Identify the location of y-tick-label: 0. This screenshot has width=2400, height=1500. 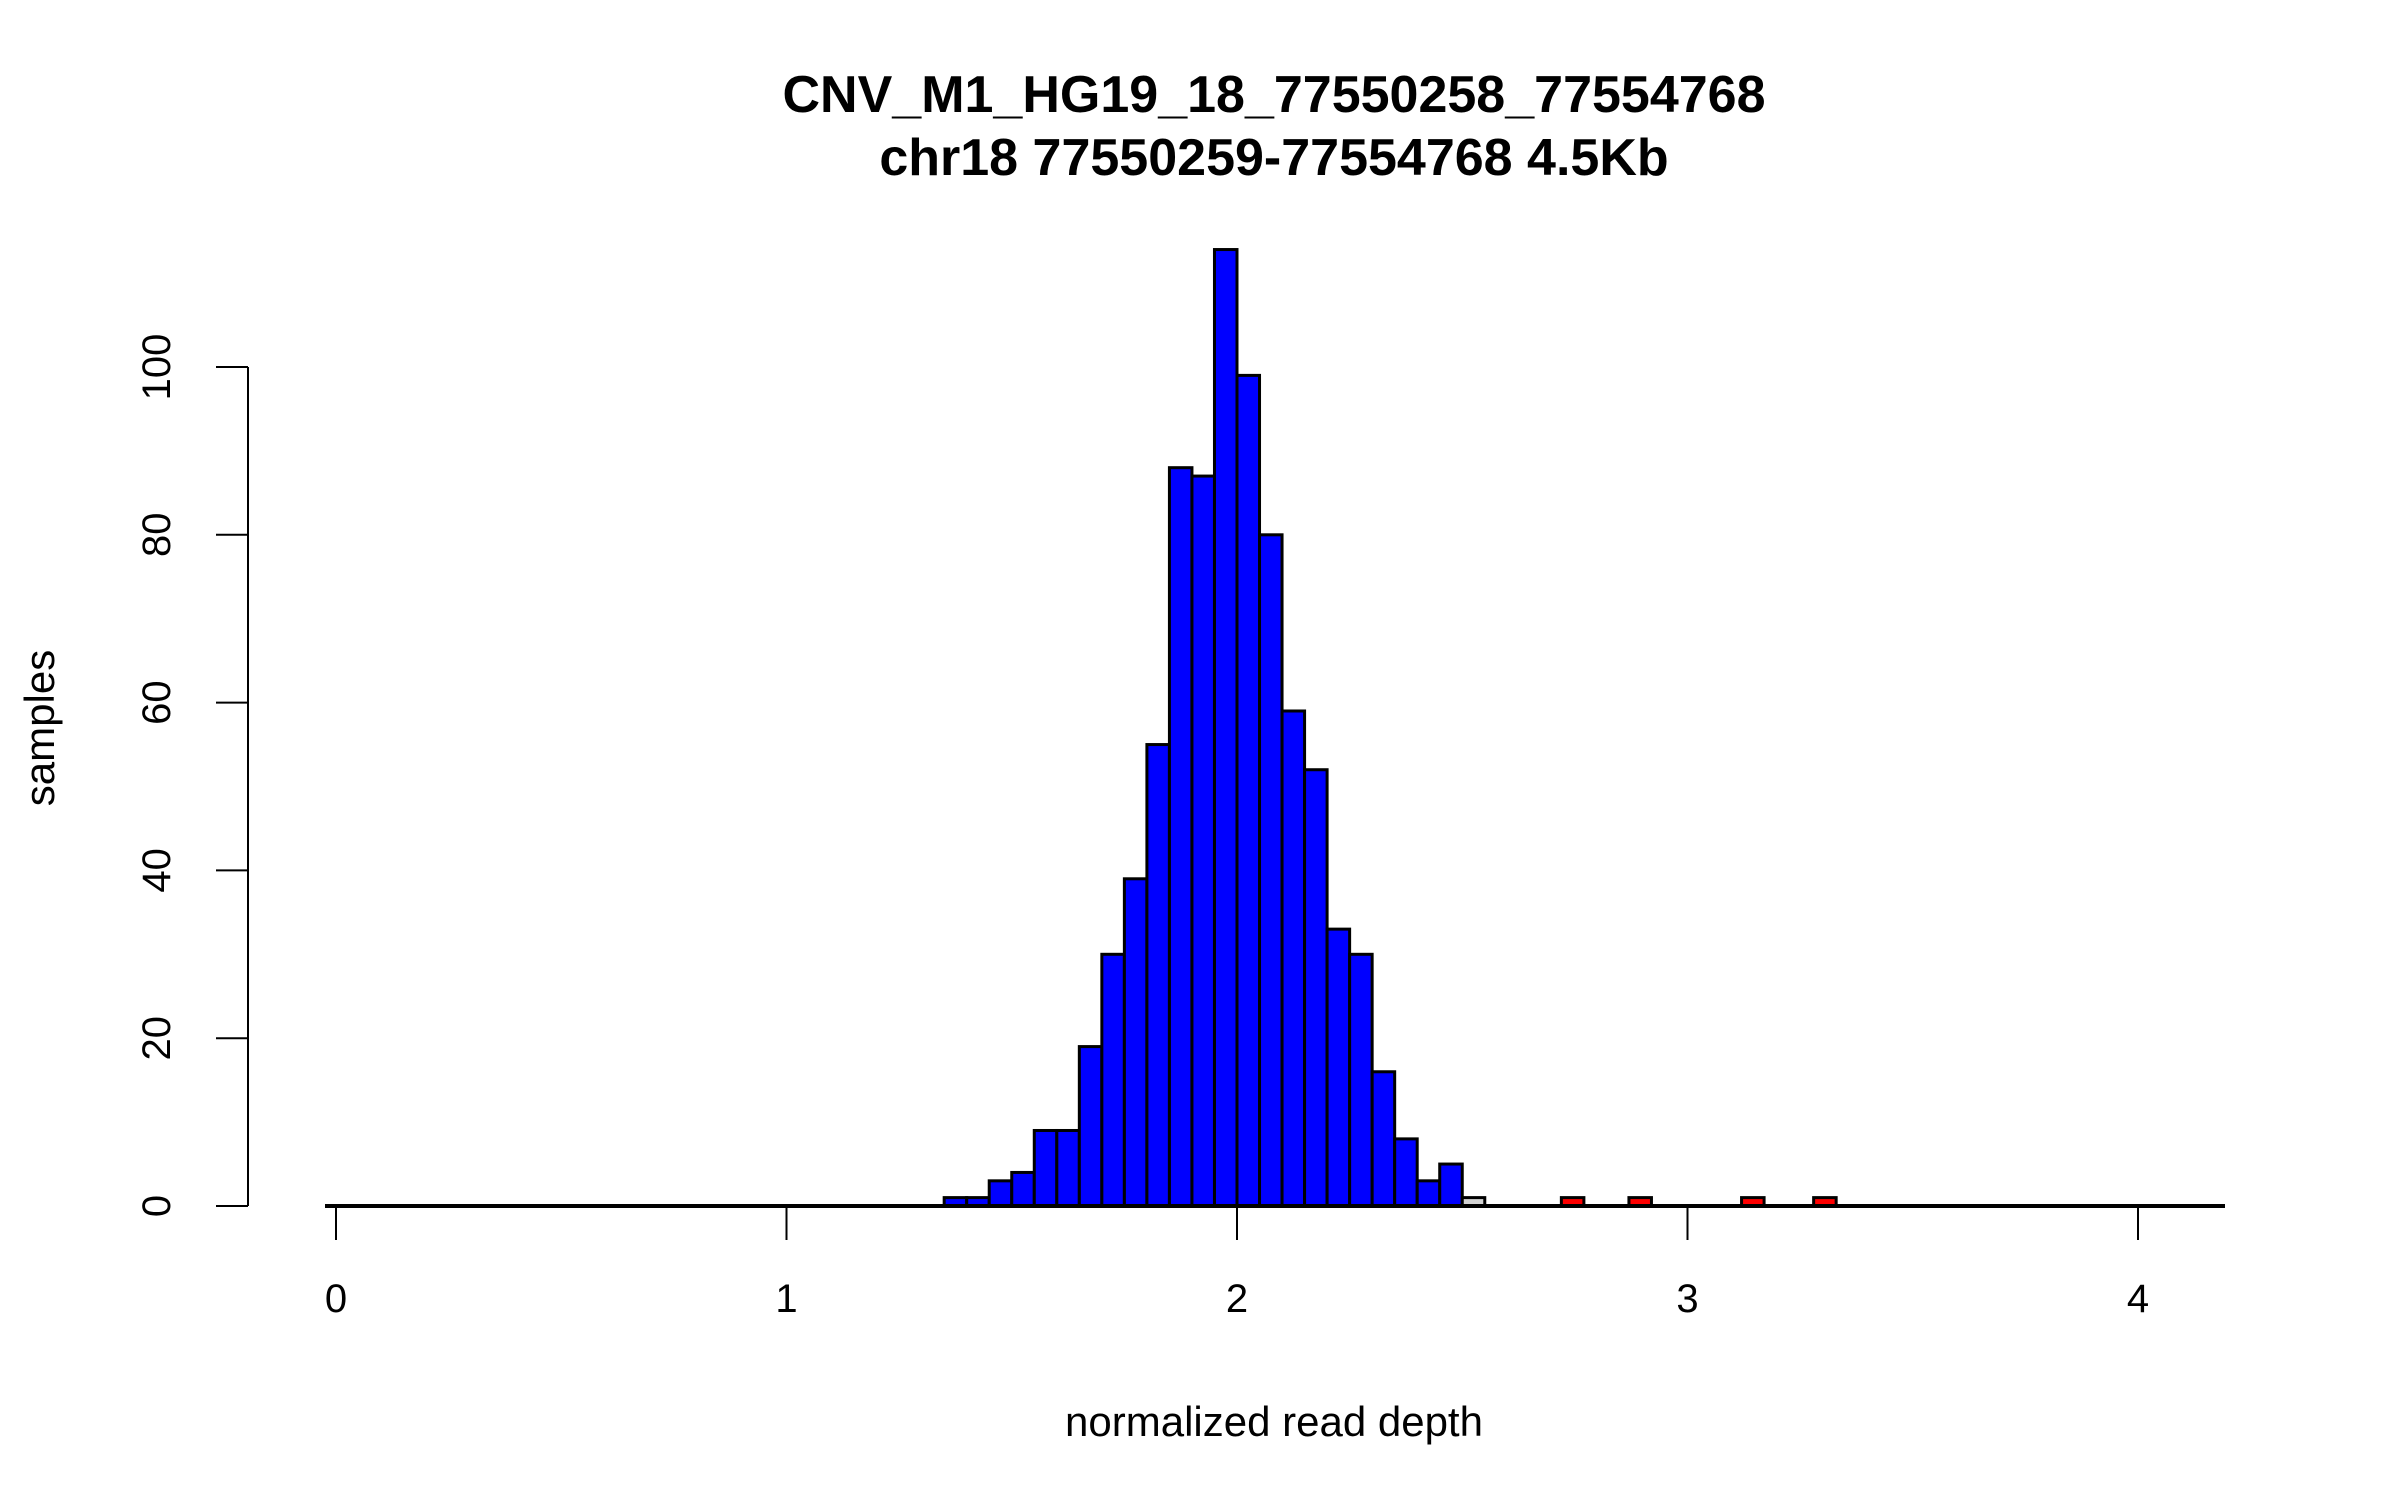
(157, 1206).